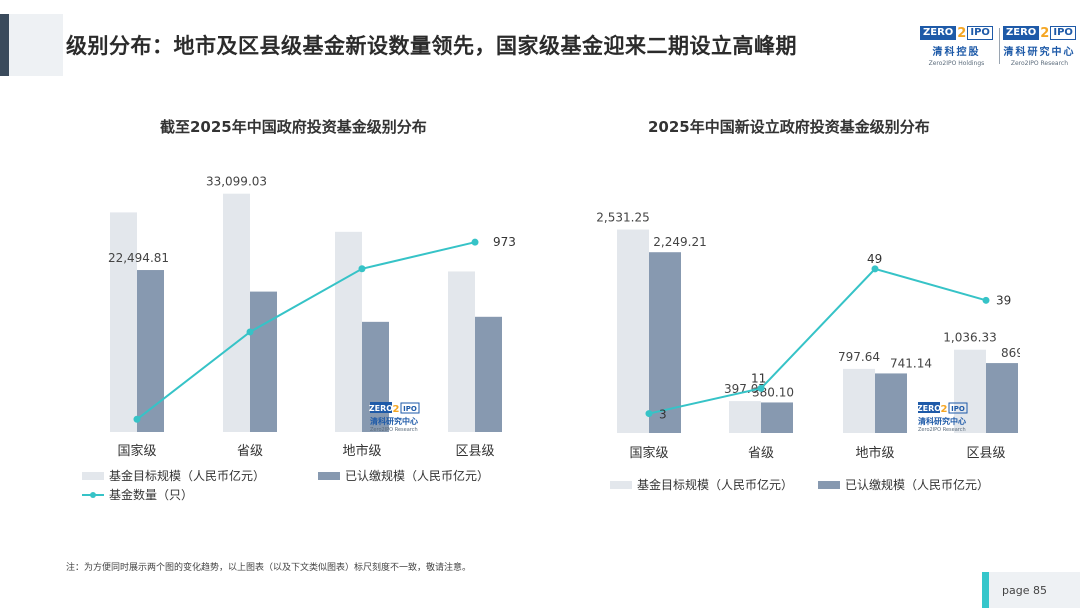  What do you see at coordinates (956, 52) in the screenshot?
I see `logo-holdings-cn: 清科控股` at bounding box center [956, 52].